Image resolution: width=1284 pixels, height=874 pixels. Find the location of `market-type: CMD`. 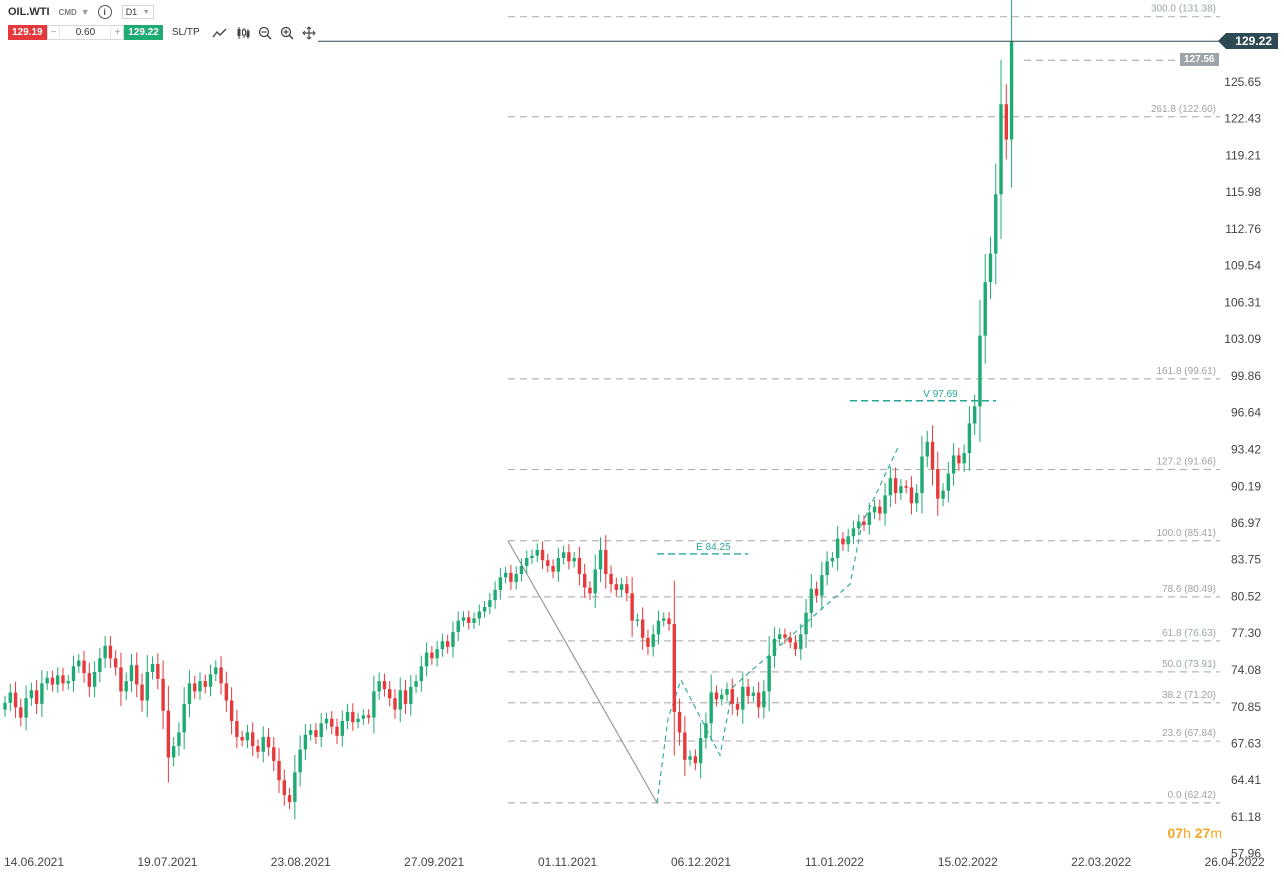

market-type: CMD is located at coordinates (67, 12).